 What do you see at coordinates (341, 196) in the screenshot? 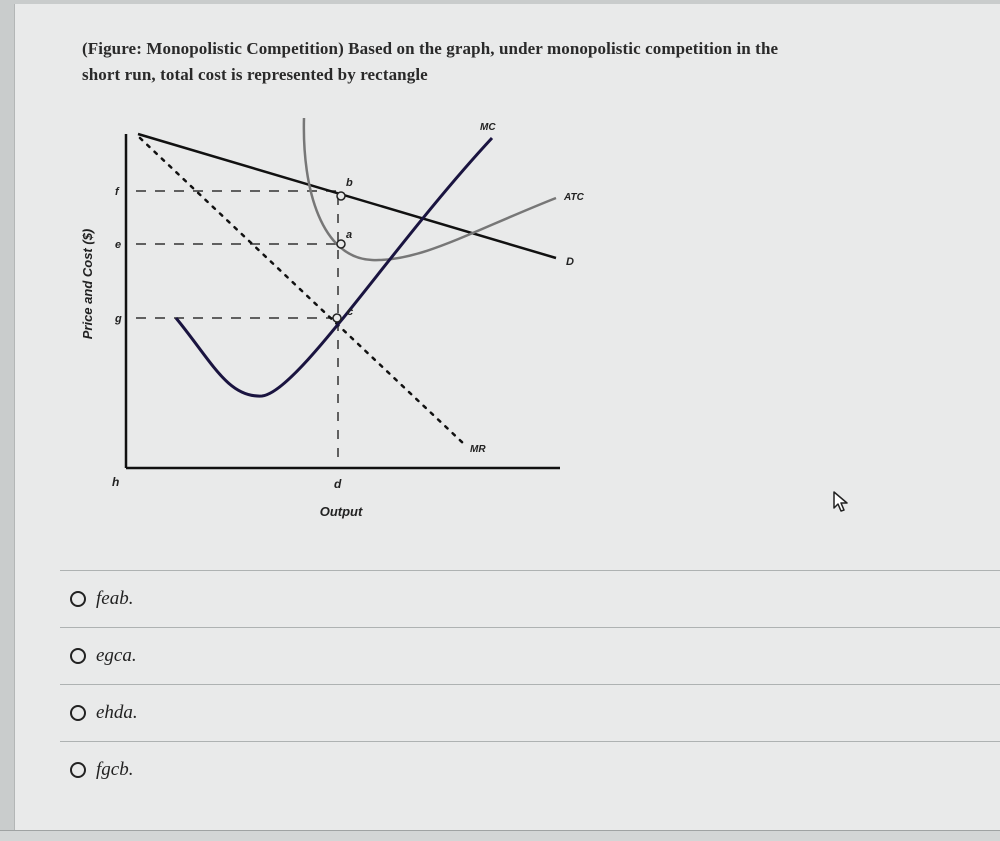
I see `point-b` at bounding box center [341, 196].